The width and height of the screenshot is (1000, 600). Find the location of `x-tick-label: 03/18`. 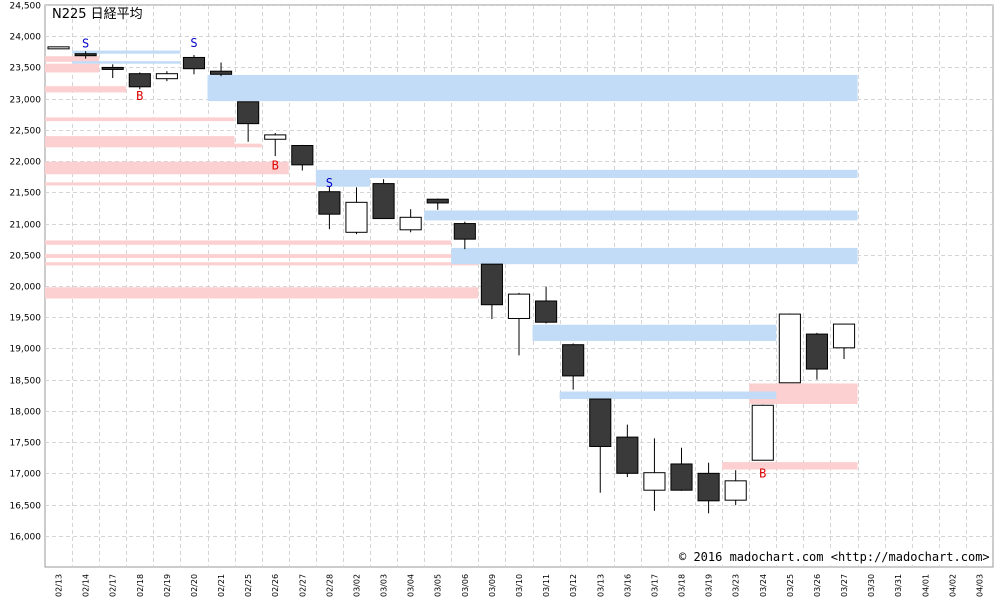

x-tick-label: 03/18 is located at coordinates (682, 585).